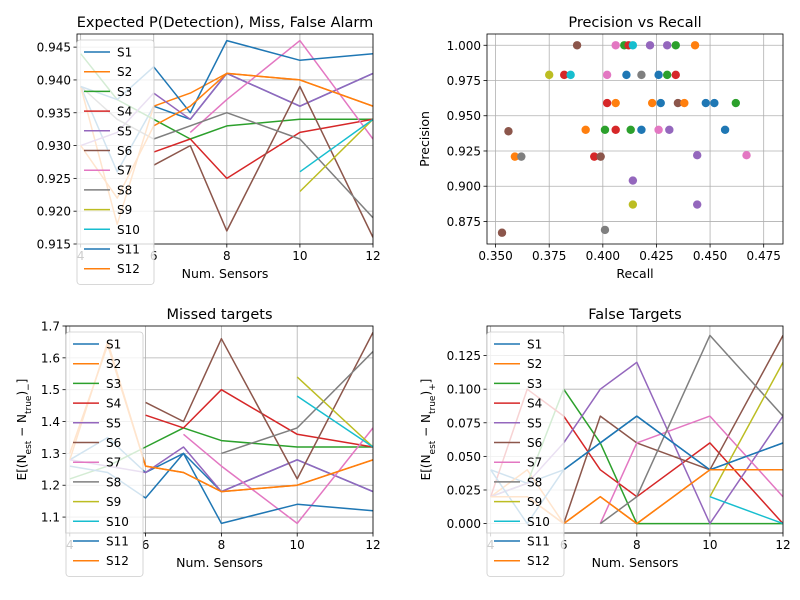 The image size is (800, 600). Describe the element at coordinates (656, 256) in the screenshot. I see `x-tick-label: 0.425` at that location.